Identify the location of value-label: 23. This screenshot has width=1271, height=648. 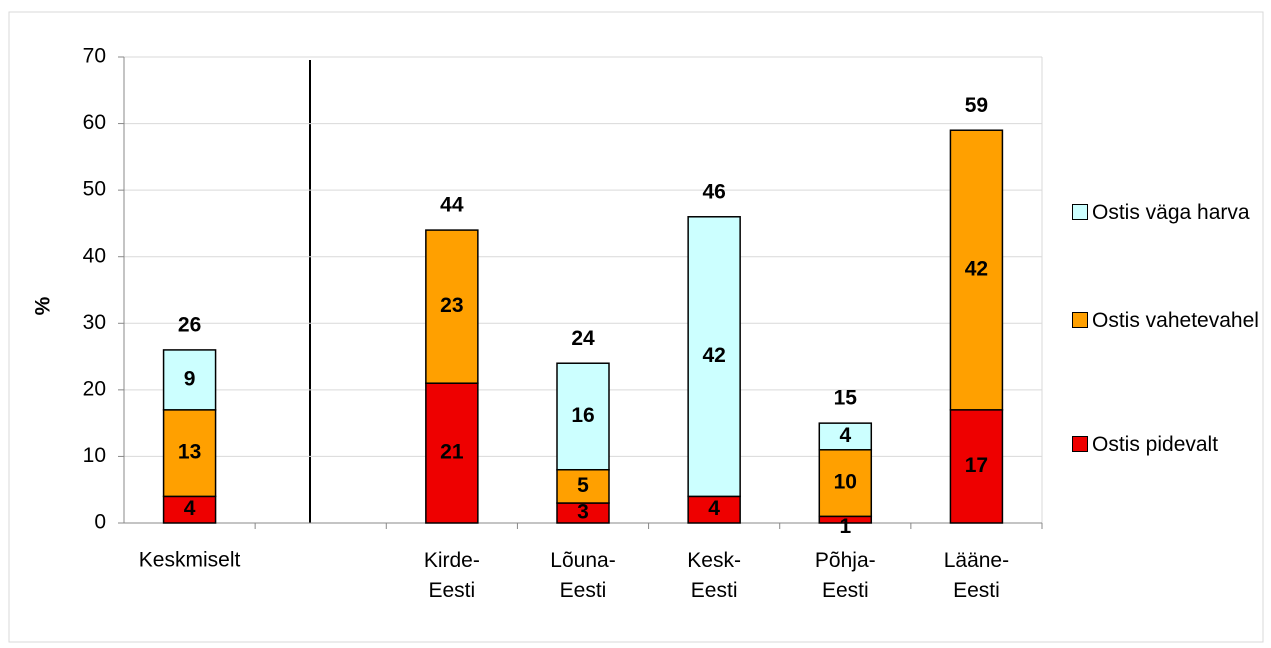
(451, 305).